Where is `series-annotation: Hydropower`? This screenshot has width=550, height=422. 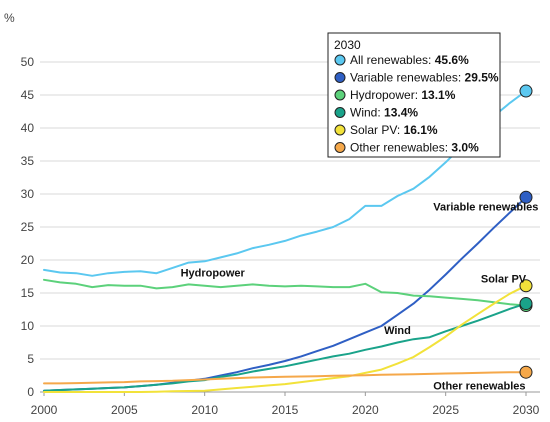
series-annotation: Hydropower is located at coordinates (213, 274).